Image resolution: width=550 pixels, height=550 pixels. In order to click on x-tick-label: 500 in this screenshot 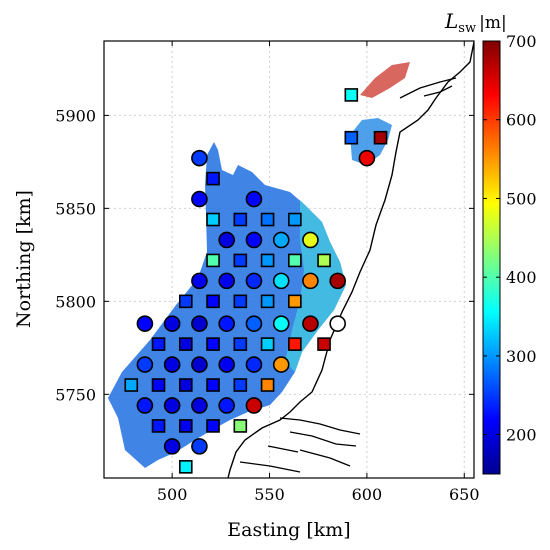, I will do `click(172, 494)`.